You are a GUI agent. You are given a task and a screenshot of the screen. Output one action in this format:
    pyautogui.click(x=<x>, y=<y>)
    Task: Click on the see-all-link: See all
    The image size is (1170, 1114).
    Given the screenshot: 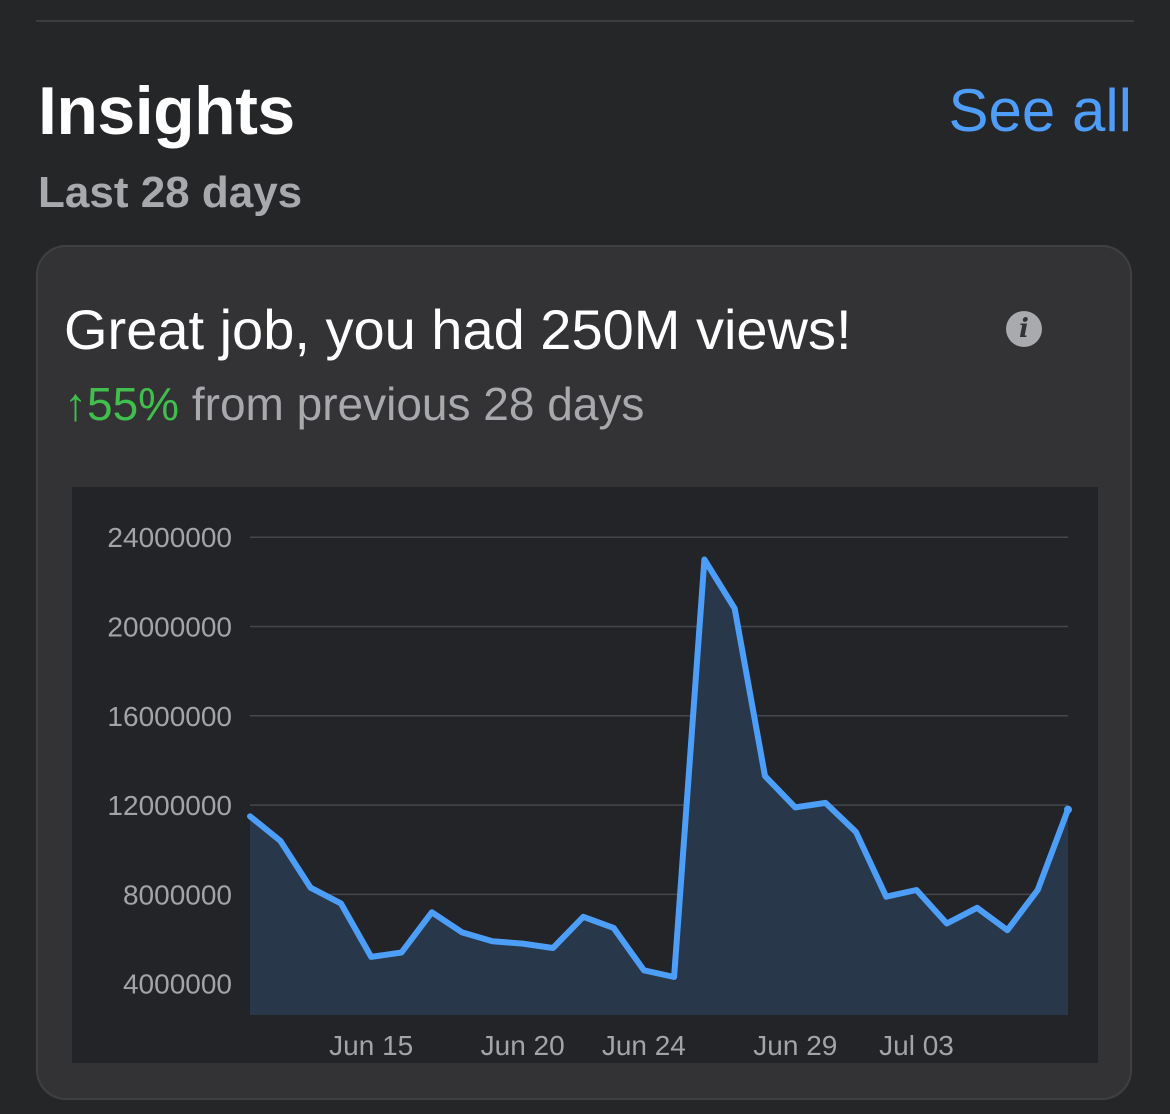 What is the action you would take?
    pyautogui.click(x=1040, y=110)
    